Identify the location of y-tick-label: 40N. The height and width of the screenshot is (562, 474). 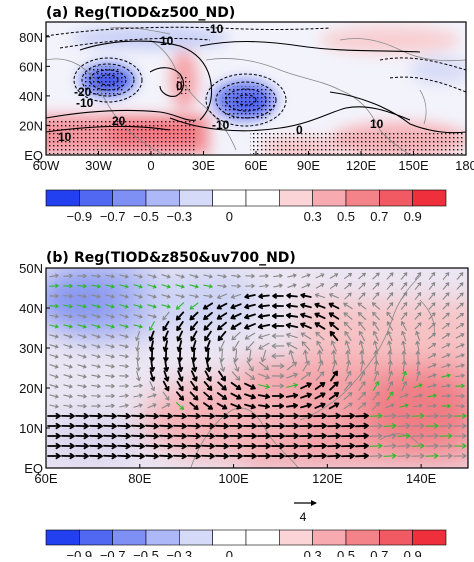
(31, 308).